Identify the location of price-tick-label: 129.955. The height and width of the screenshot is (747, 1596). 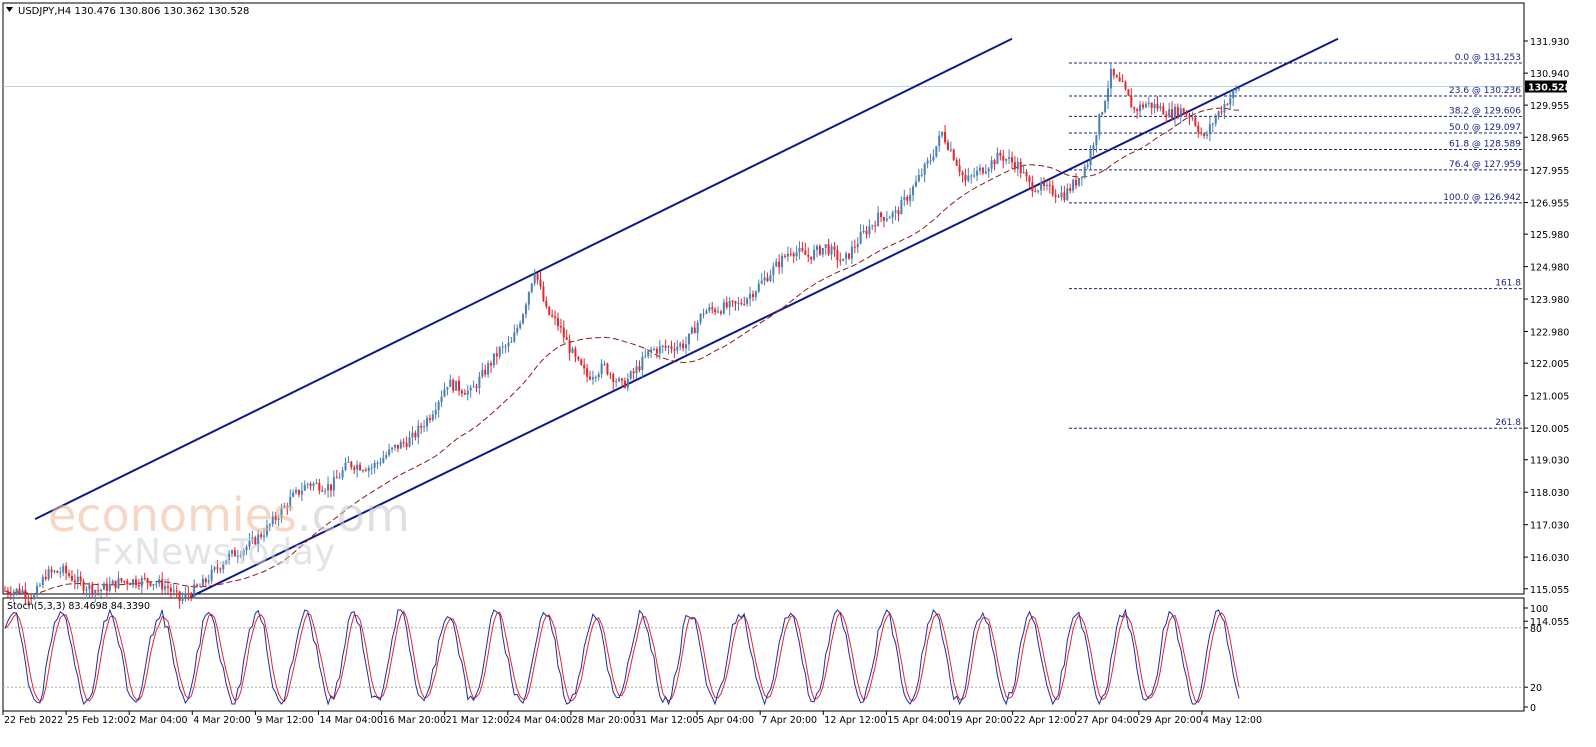
(1549, 106).